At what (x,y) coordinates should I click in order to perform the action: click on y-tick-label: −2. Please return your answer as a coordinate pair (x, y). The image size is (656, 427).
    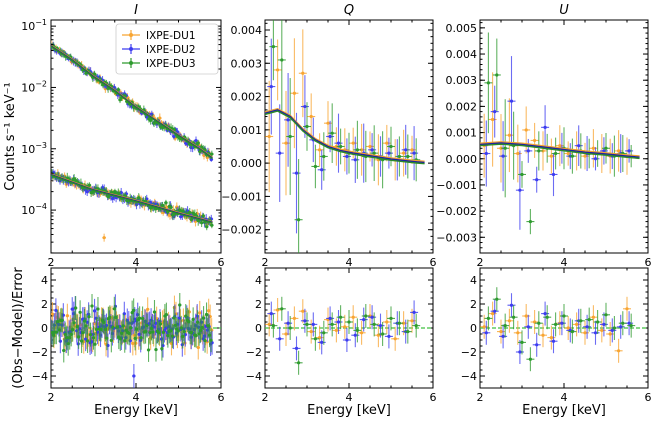
    Looking at the image, I should click on (254, 352).